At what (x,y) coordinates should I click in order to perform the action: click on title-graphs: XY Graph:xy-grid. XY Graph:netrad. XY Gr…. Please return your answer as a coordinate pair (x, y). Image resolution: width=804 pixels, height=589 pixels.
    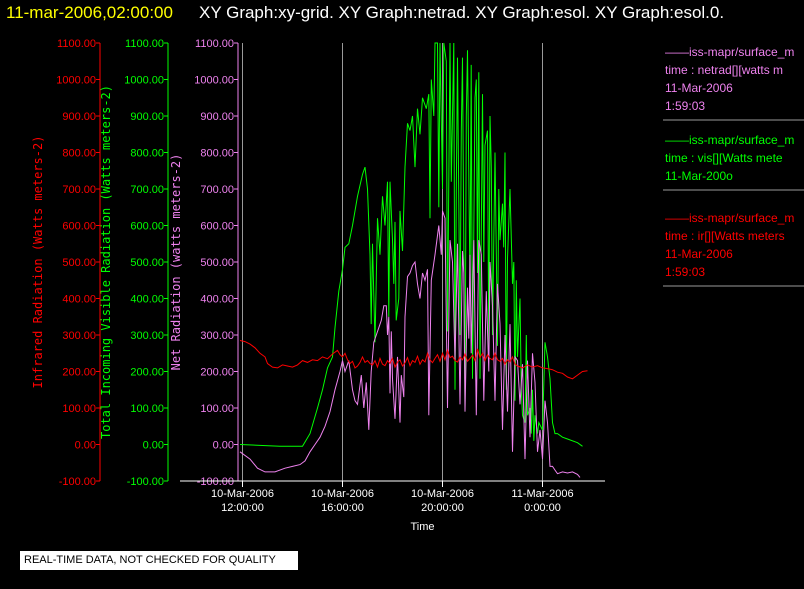
    Looking at the image, I should click on (461, 12).